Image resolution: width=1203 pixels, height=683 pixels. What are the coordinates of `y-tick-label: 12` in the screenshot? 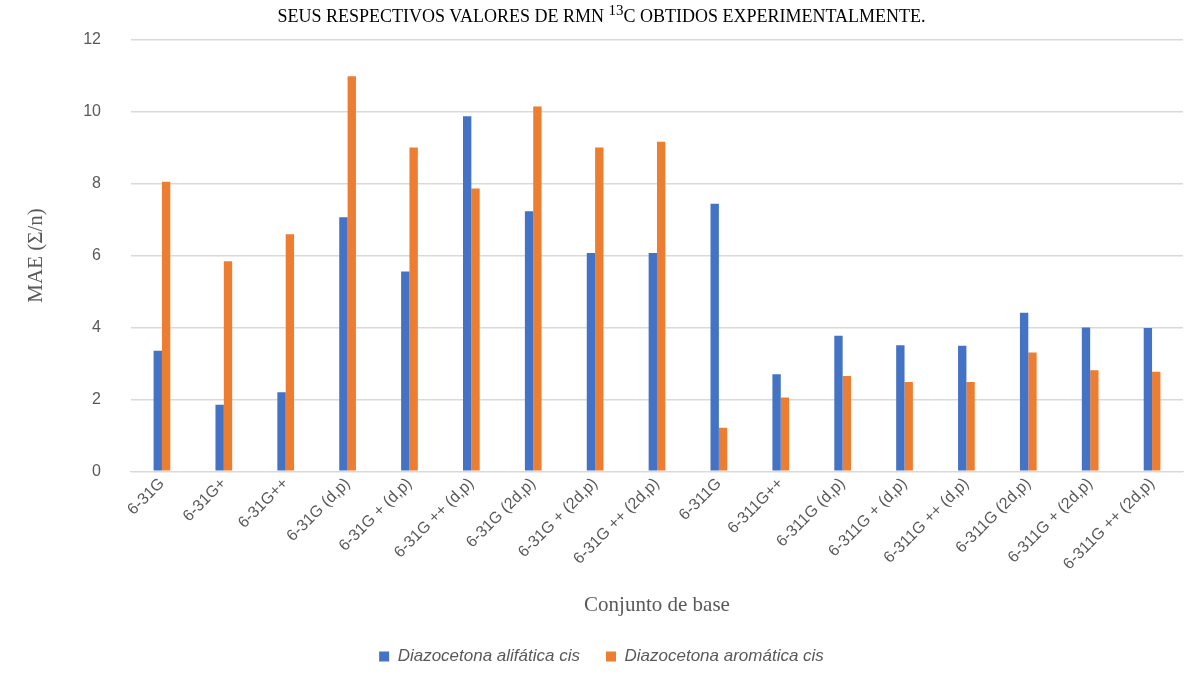 It's located at (92, 39).